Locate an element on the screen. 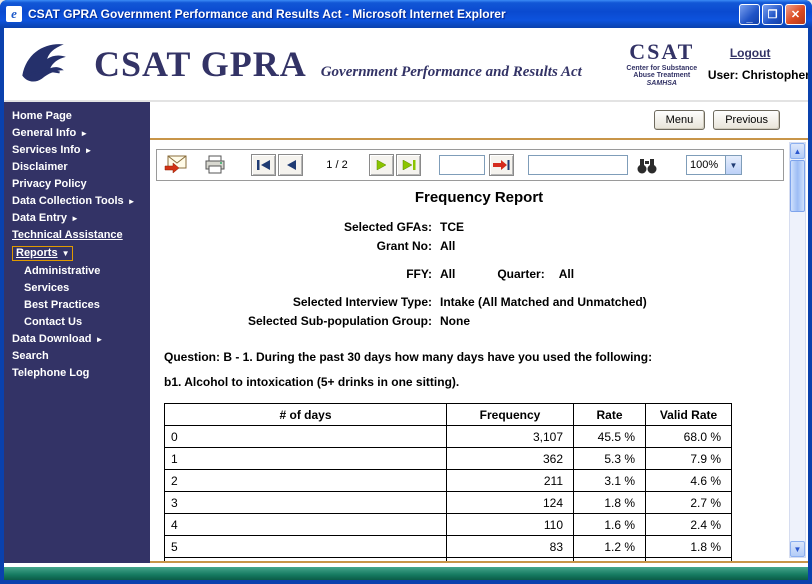  sidebar-item-label: Home Page is located at coordinates (42, 116).